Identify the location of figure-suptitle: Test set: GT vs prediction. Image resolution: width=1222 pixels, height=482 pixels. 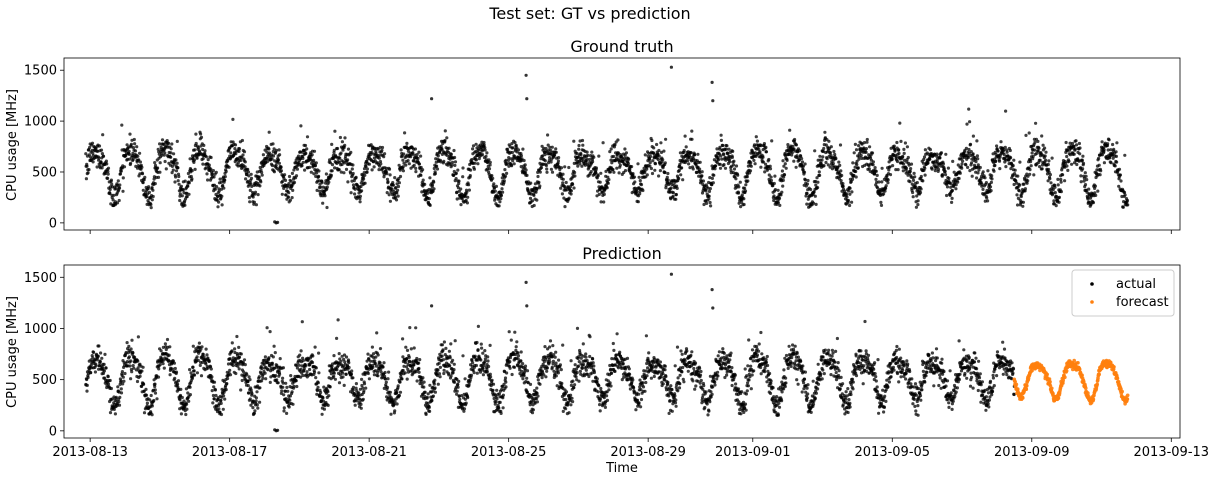
(589, 13).